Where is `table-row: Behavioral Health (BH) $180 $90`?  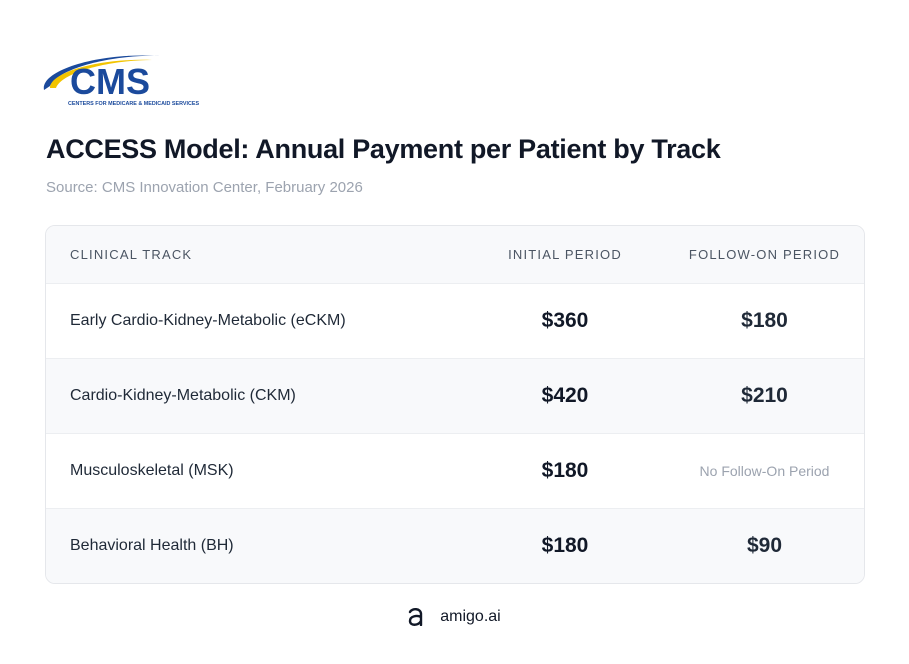 table-row: Behavioral Health (BH) $180 $90 is located at coordinates (455, 545).